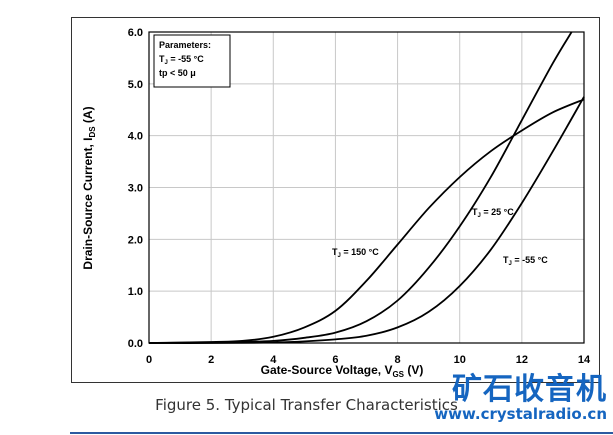 The height and width of the screenshot is (435, 613). I want to click on parameters-box-border, so click(192, 61).